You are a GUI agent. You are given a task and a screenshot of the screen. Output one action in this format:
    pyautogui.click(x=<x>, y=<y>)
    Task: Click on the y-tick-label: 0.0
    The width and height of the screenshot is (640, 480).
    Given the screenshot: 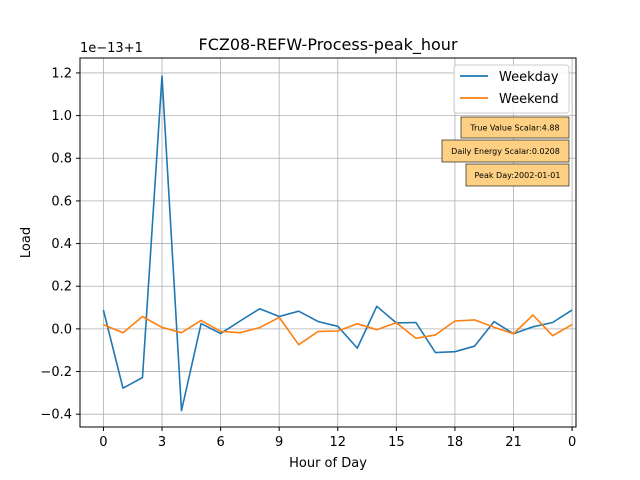 What is the action you would take?
    pyautogui.click(x=61, y=329)
    